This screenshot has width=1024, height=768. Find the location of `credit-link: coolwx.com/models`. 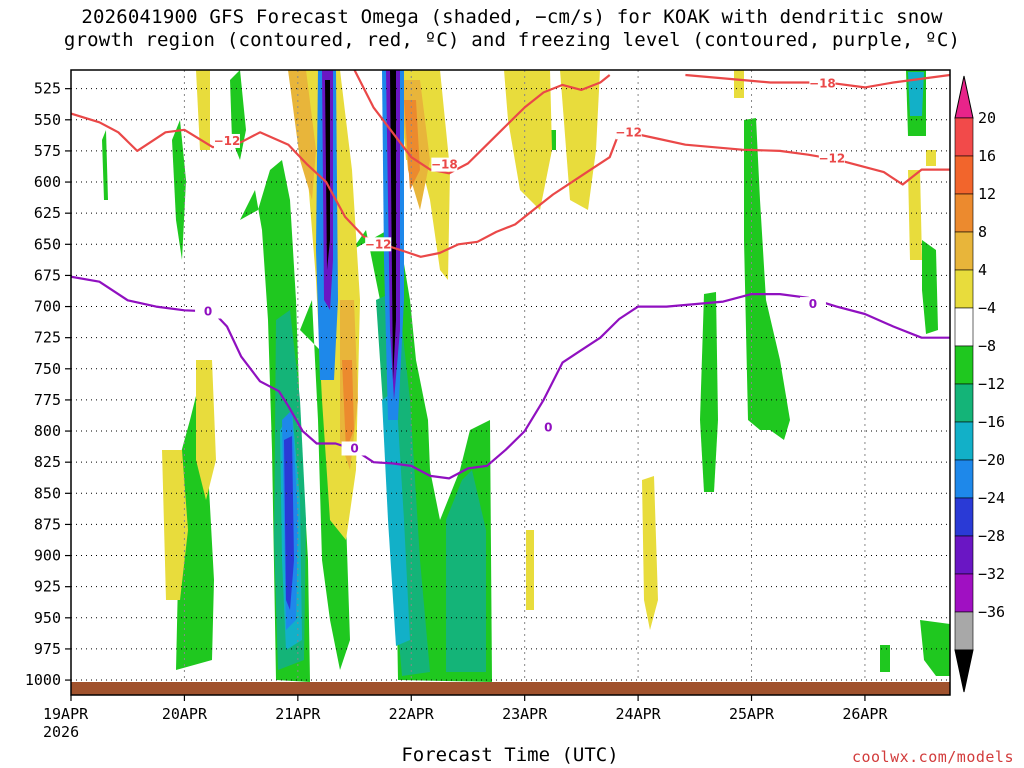

credit-link: coolwx.com/models is located at coordinates (932, 757).